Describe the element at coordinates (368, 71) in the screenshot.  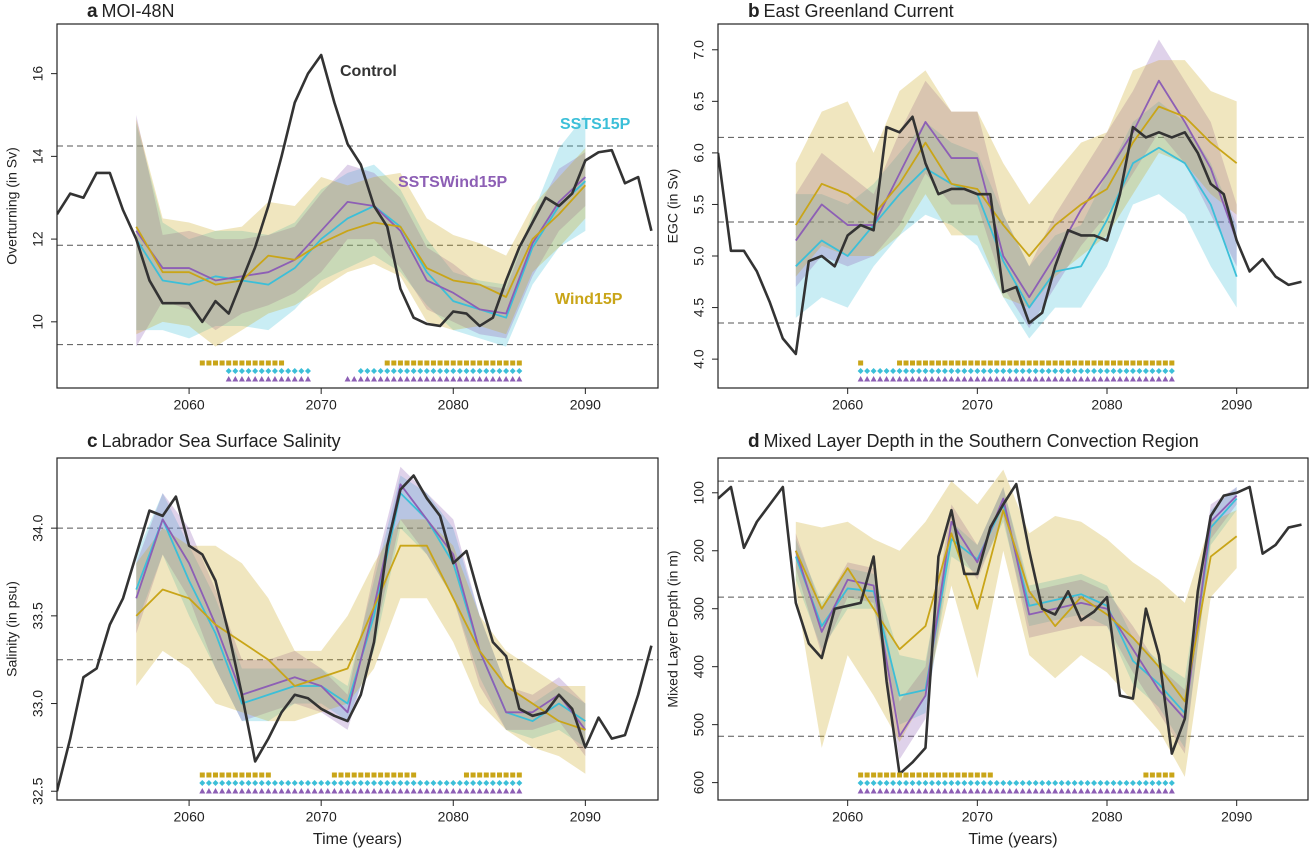
I see `series-label: Control` at that location.